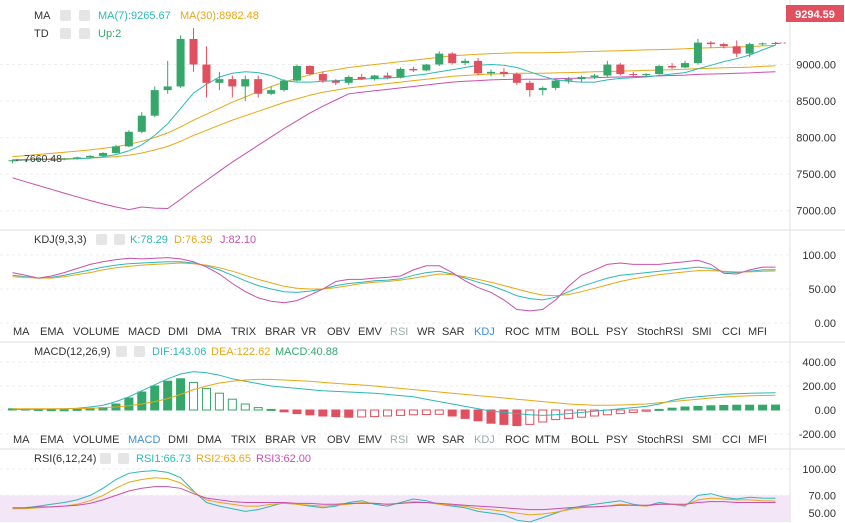 The height and width of the screenshot is (523, 845). I want to click on indicator-tab-trix: TRIX, so click(244, 440).